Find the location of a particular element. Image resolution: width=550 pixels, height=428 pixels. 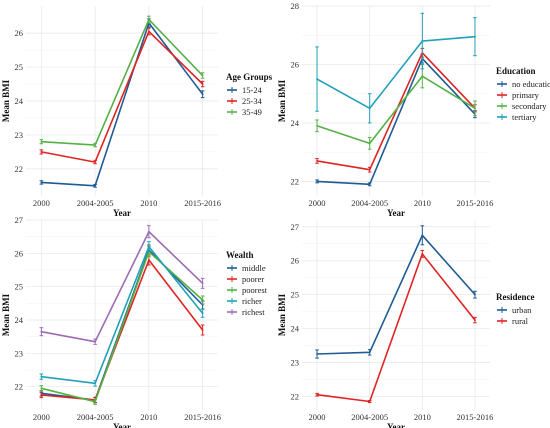

legend-title: Education is located at coordinates (516, 71).